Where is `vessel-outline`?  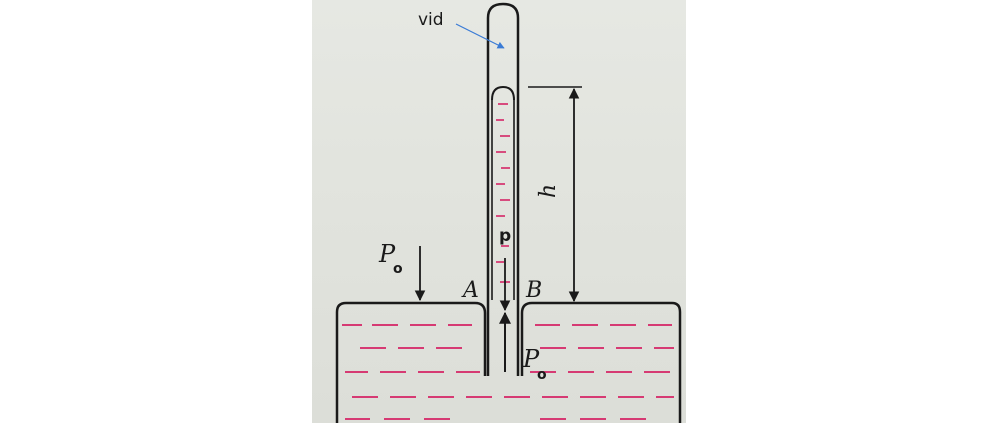 vessel-outline is located at coordinates (411, 362).